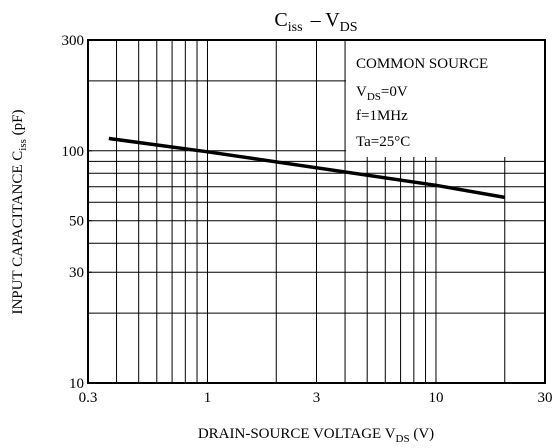 The width and height of the screenshot is (560, 448). Describe the element at coordinates (382, 93) in the screenshot. I see `annotation: VDS=0V` at that location.